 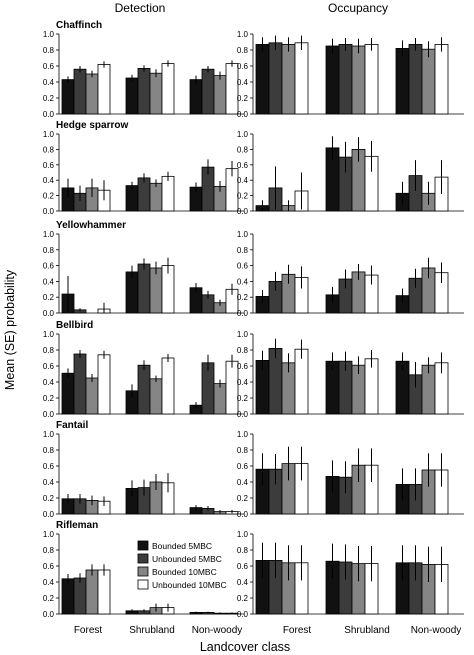 I want to click on bar-chaffinch-detection-non-woody-unbounded-5mbc, so click(x=208, y=91).